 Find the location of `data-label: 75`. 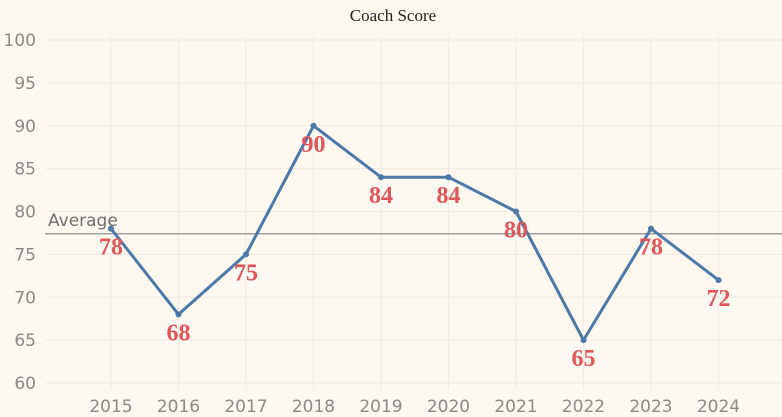

data-label: 75 is located at coordinates (246, 273).